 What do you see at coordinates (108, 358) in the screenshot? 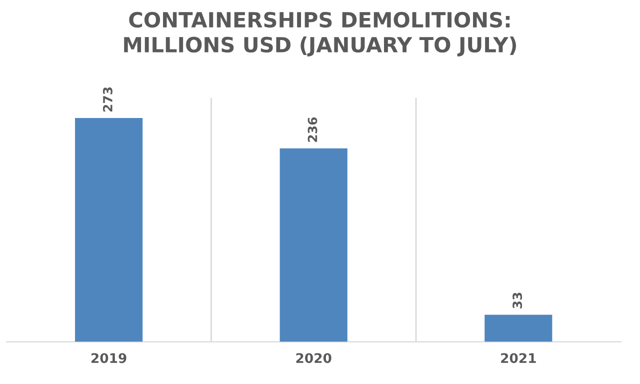
I see `x-tick-label: 2019` at bounding box center [108, 358].